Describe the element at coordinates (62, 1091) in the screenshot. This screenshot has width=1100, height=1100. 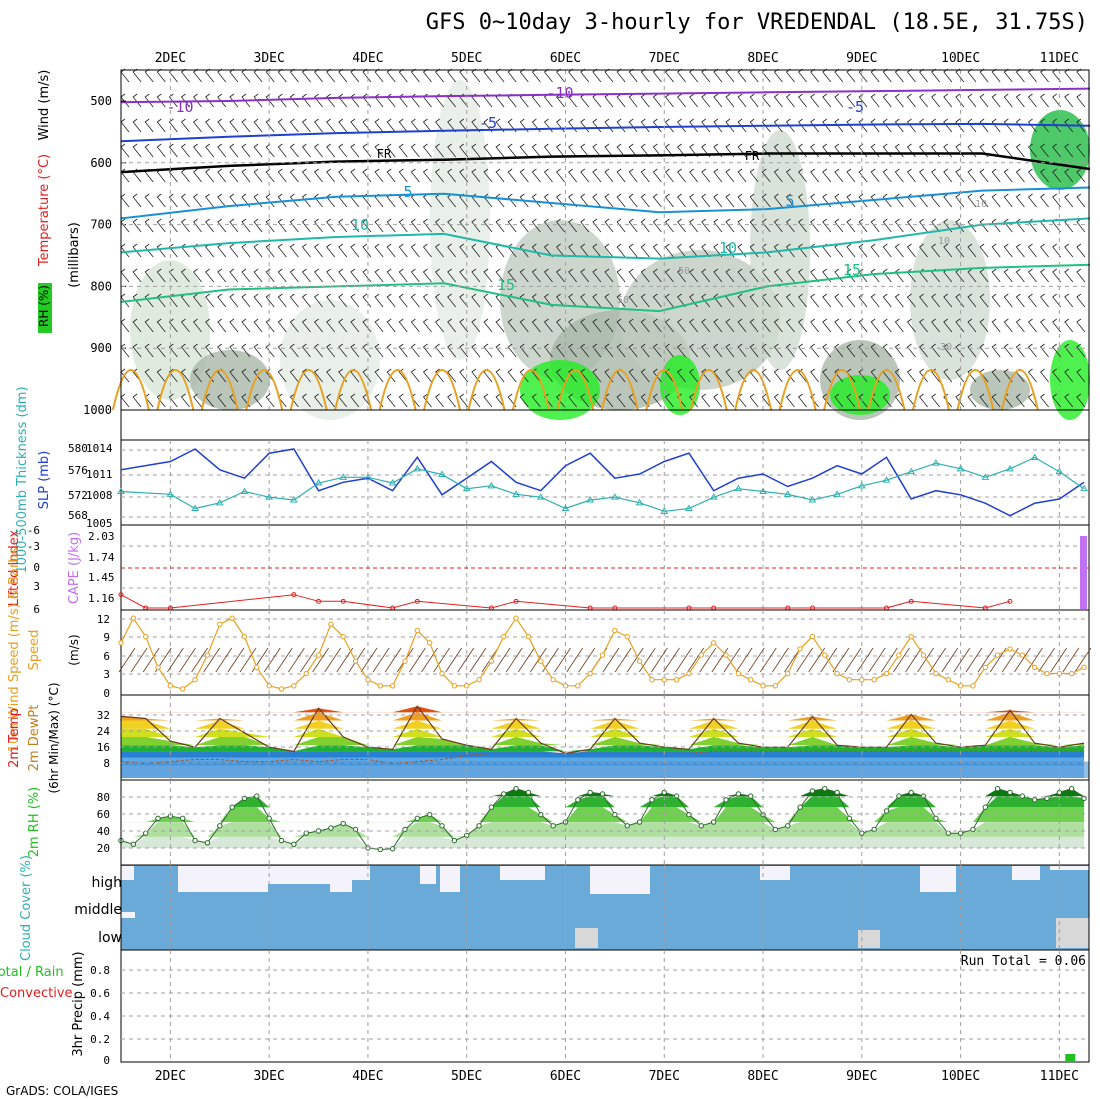
I see `footer-credit: GrADS: COLA/IGES` at that location.